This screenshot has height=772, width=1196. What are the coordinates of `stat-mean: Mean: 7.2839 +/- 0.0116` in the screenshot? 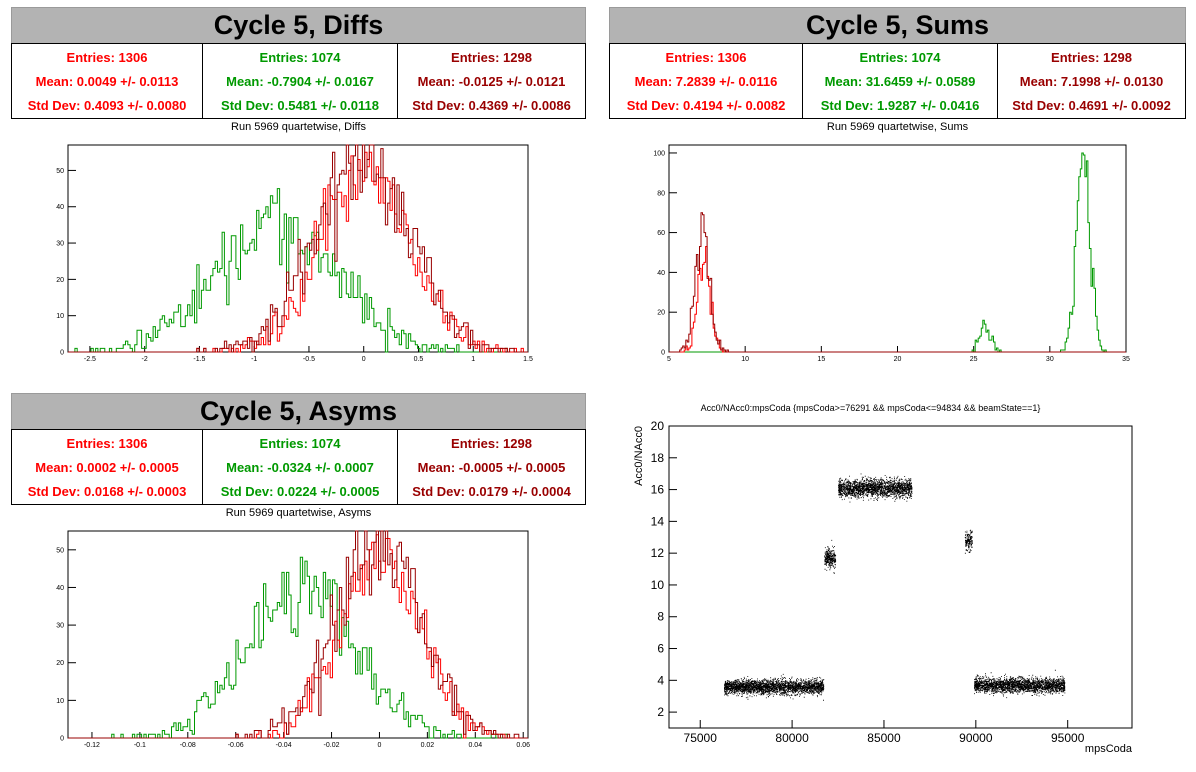 It's located at (706, 81).